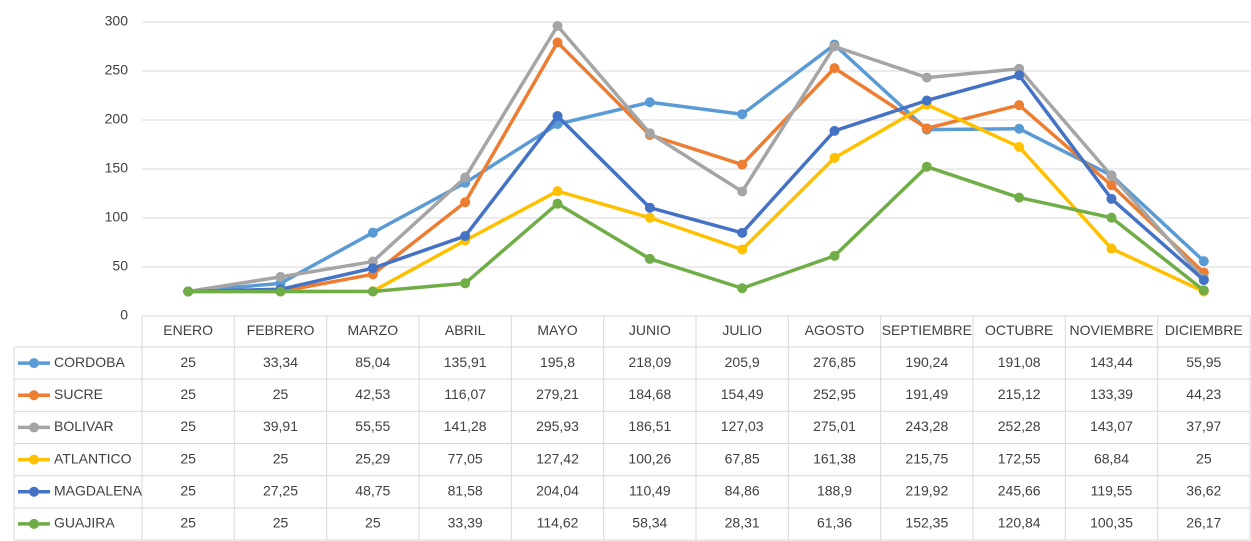  Describe the element at coordinates (1111, 330) in the screenshot. I see `x-tick-label: NOVIEMBRE` at that location.